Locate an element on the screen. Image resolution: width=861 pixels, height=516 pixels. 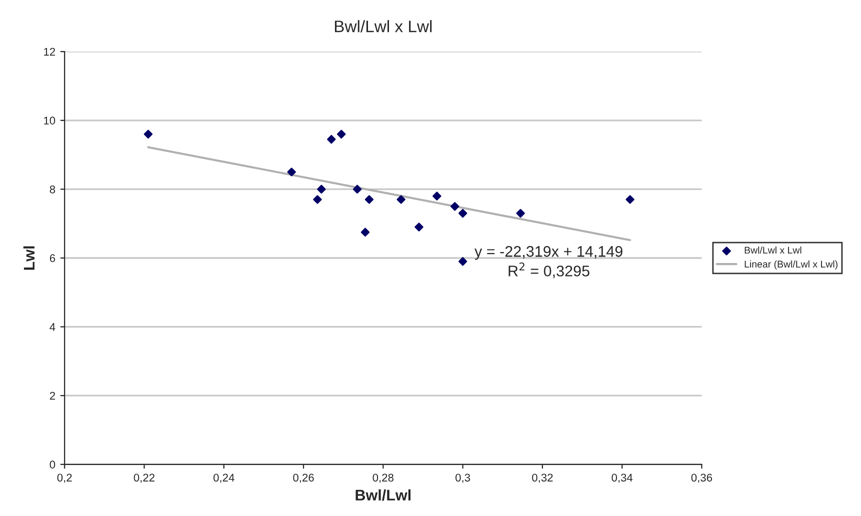
x-axis-title: Bwl/Lwl is located at coordinates (383, 495).